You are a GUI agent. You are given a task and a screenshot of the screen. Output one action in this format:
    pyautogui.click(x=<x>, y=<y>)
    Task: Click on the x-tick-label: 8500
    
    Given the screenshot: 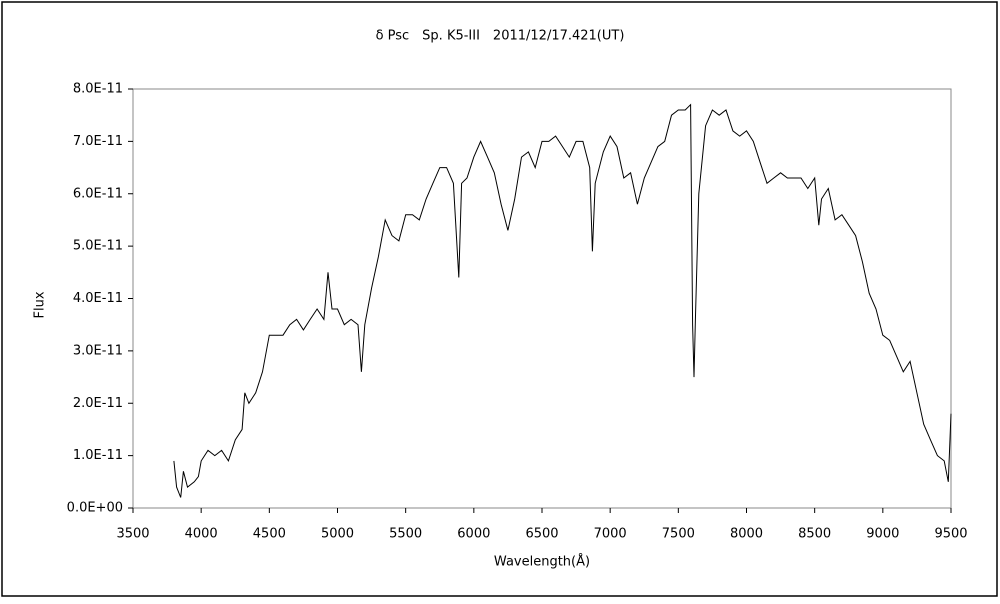 What is the action you would take?
    pyautogui.click(x=814, y=534)
    